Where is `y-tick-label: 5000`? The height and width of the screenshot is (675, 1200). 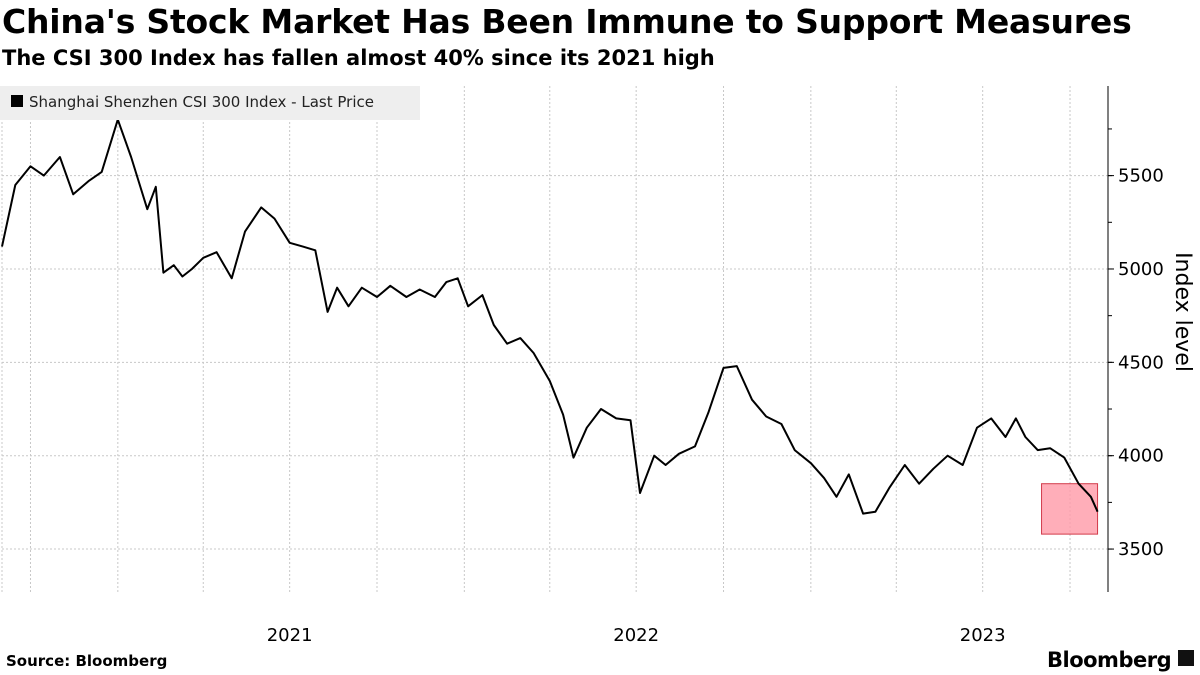
y-tick-label: 5000 is located at coordinates (1141, 269).